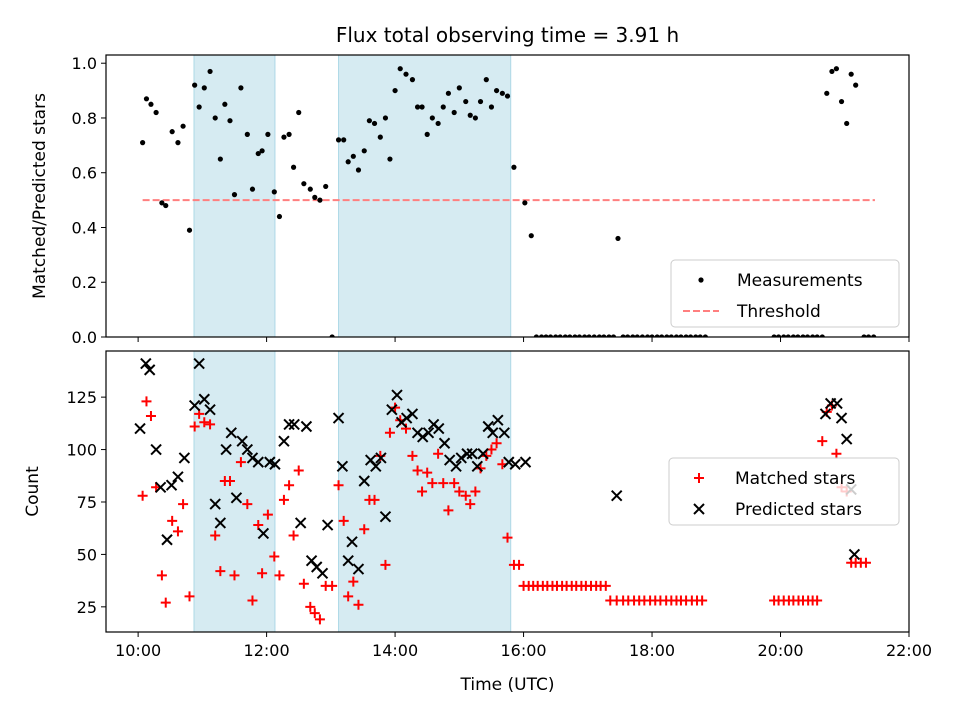 The image size is (960, 720). What do you see at coordinates (699, 478) in the screenshot?
I see `legend-marker-matched` at bounding box center [699, 478].